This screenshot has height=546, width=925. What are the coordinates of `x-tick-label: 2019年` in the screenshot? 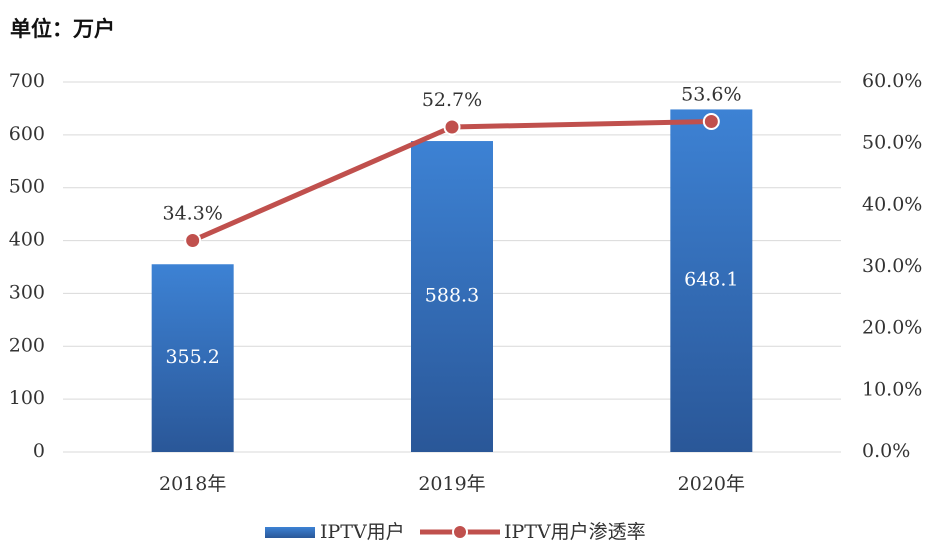 It's located at (451, 484).